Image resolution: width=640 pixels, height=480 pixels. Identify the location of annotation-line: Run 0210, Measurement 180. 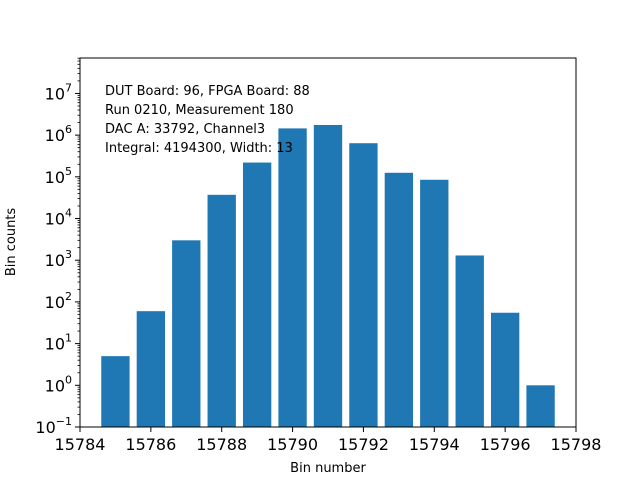
(199, 110).